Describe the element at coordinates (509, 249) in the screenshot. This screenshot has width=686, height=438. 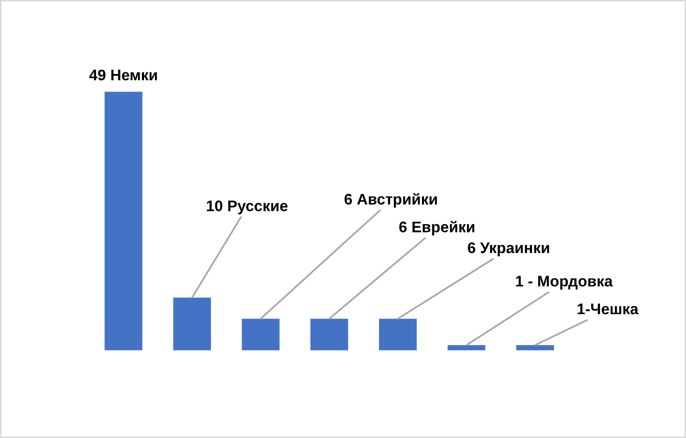
I see `data-label: 6 Украинки` at that location.